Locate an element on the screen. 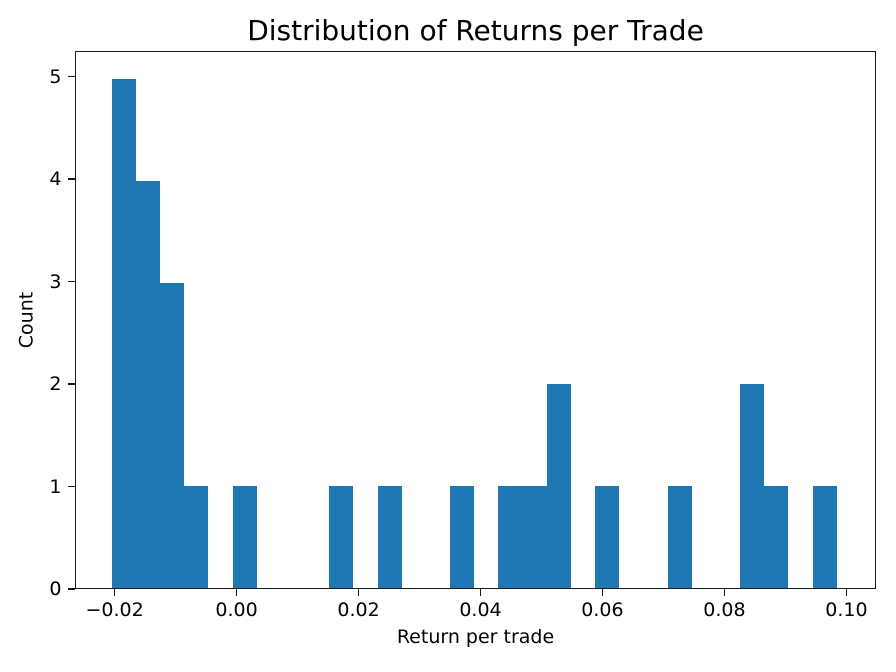  y-tick-label: 5 is located at coordinates (55, 76).